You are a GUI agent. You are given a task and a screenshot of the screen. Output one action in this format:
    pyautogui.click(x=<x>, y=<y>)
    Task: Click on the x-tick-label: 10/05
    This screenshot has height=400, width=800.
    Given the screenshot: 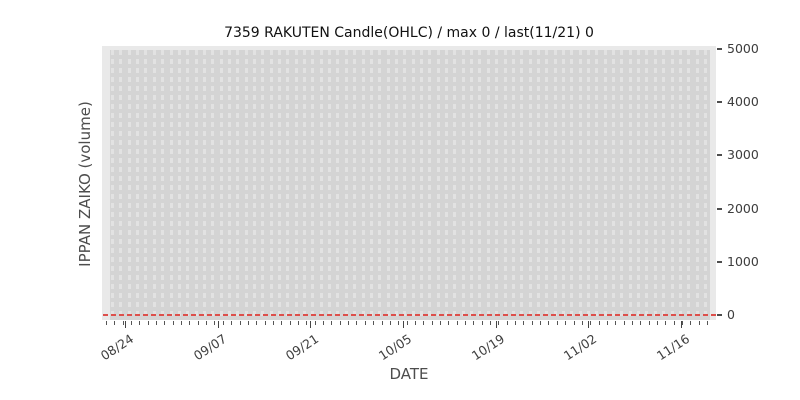 What is the action you would take?
    pyautogui.click(x=395, y=347)
    